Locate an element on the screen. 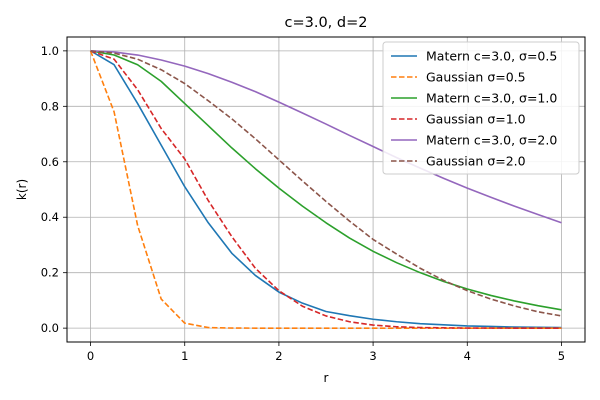  x-axis: 0 1 2 3 4 5 is located at coordinates (326, 352).